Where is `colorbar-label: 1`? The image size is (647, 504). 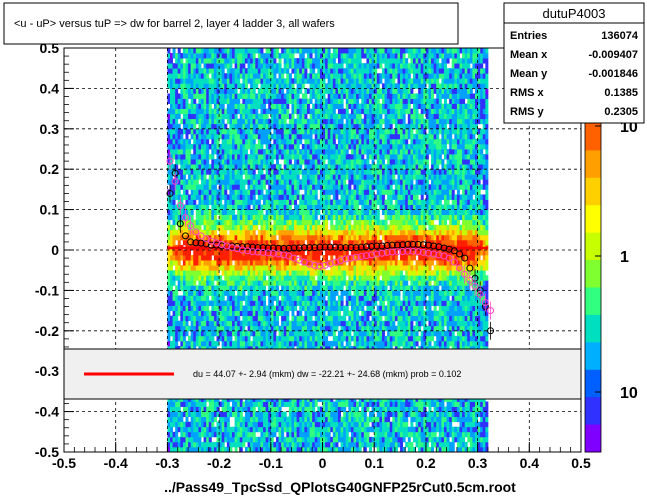
colorbar-label: 1 is located at coordinates (624, 257).